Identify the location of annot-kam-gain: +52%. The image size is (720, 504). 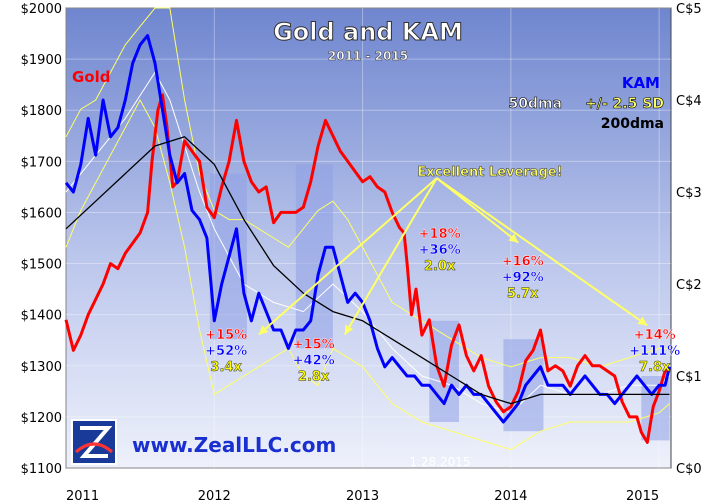
(226, 351).